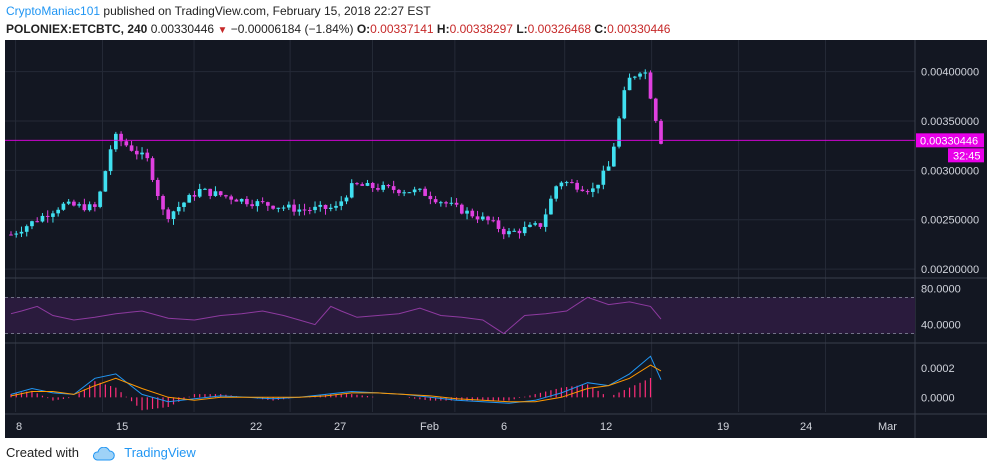 The image size is (991, 471). I want to click on time-tick-label: Mar, so click(887, 427).